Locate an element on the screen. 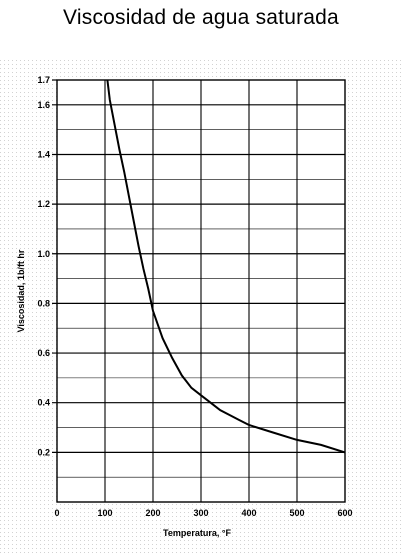 The width and height of the screenshot is (402, 553). x-tick-label-500: 500 is located at coordinates (296, 513).